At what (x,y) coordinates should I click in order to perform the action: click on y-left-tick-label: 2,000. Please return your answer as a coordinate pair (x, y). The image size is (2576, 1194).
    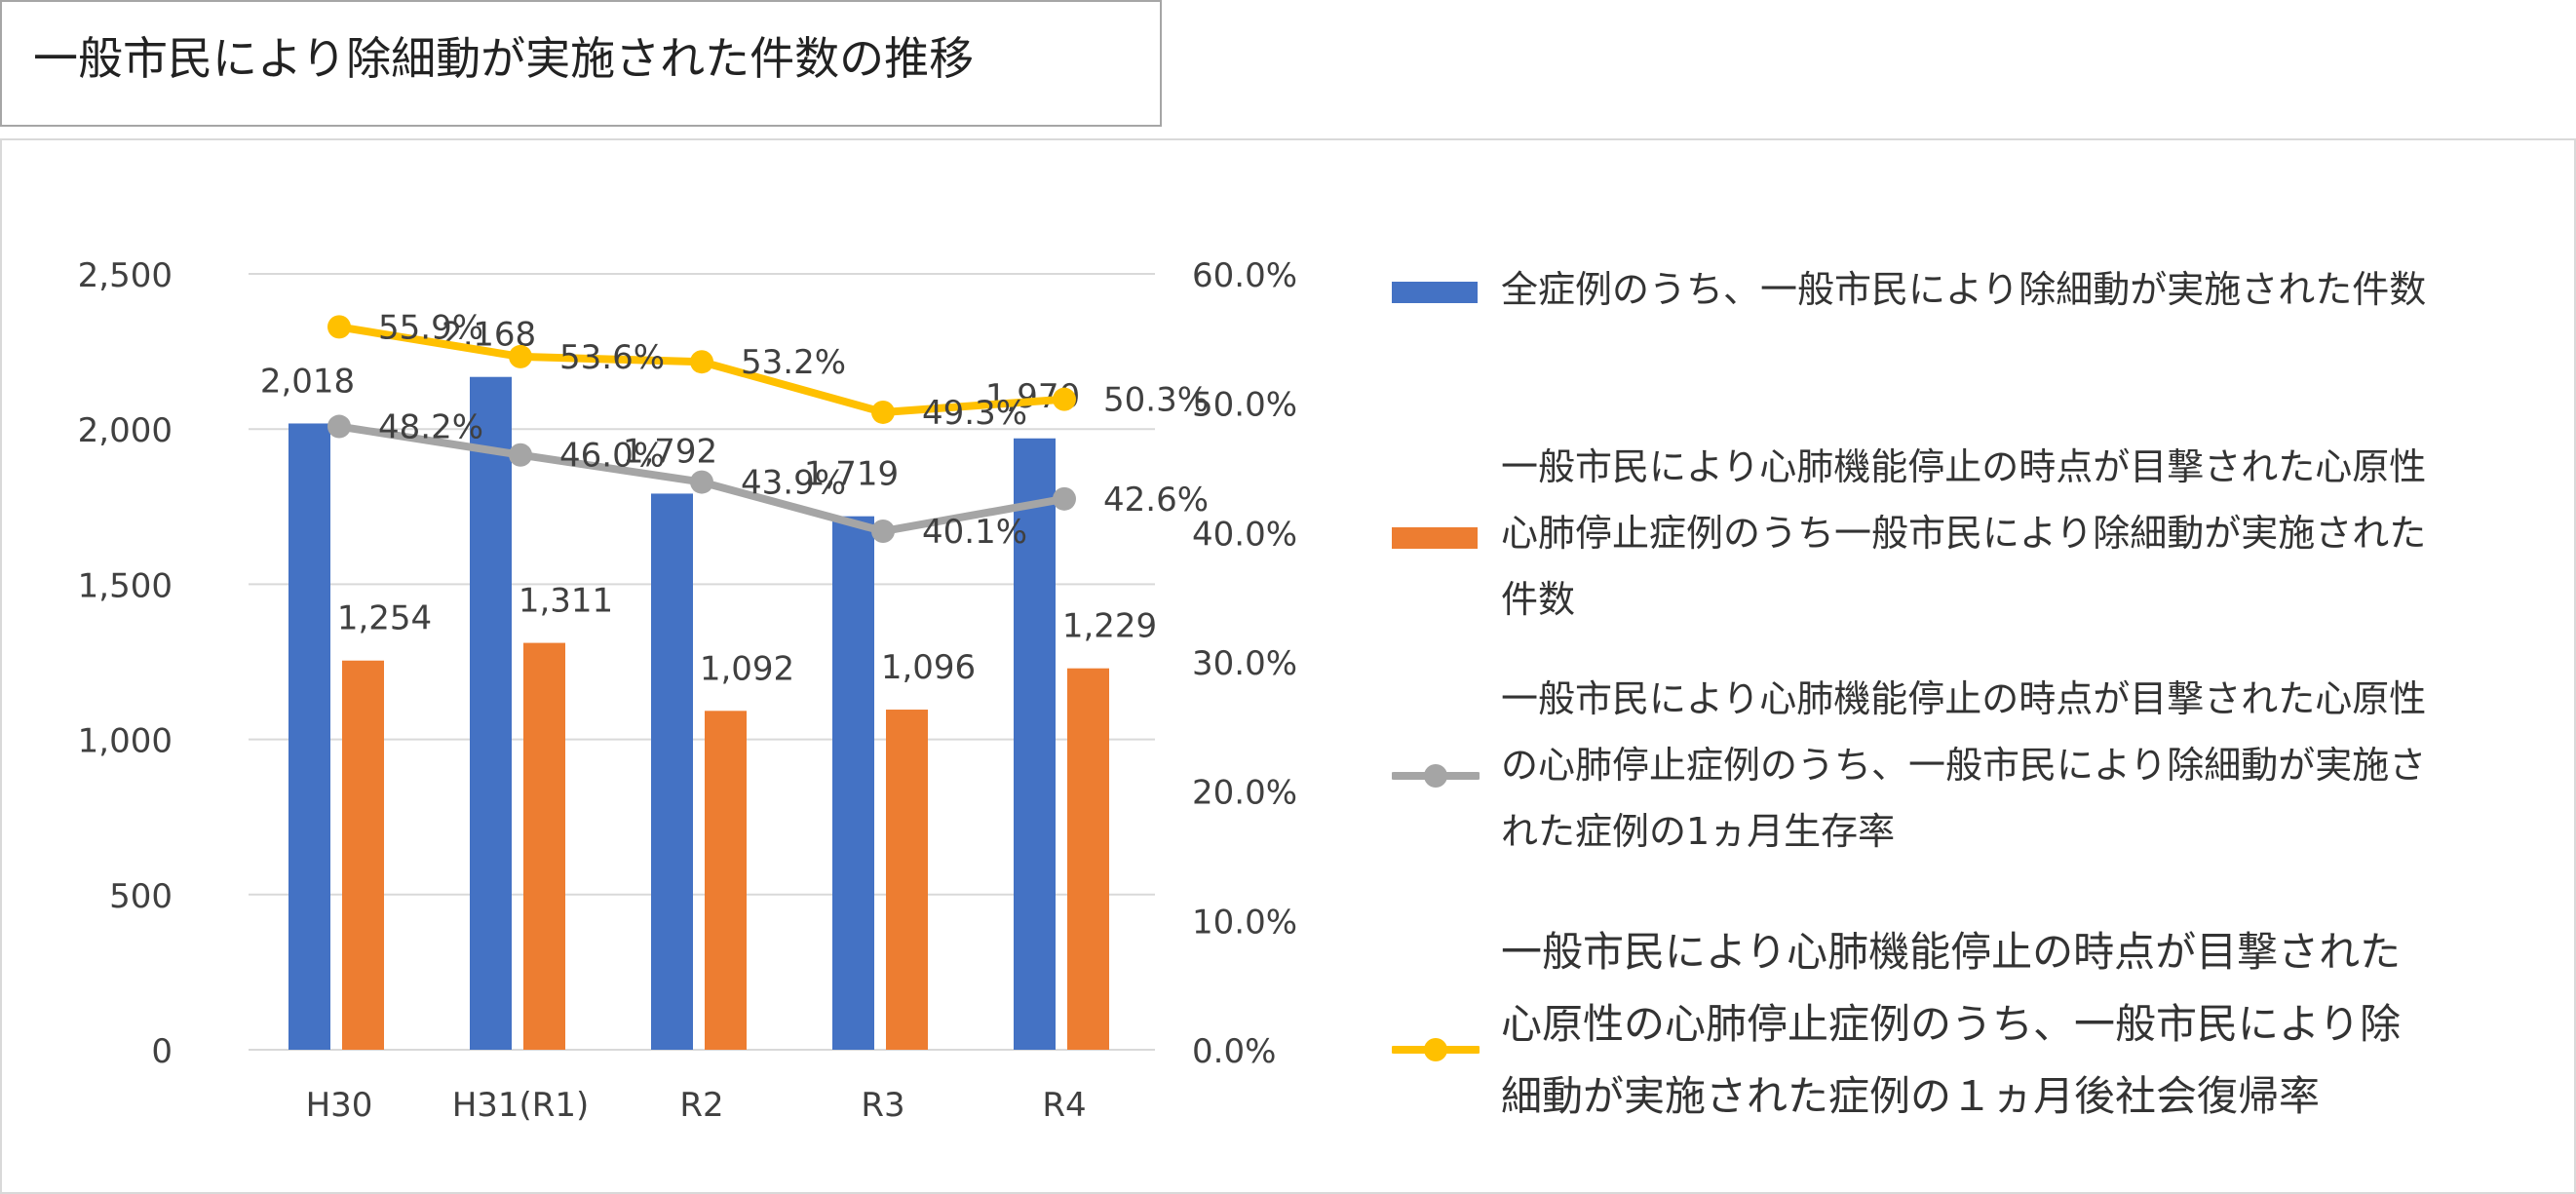
    Looking at the image, I should click on (125, 430).